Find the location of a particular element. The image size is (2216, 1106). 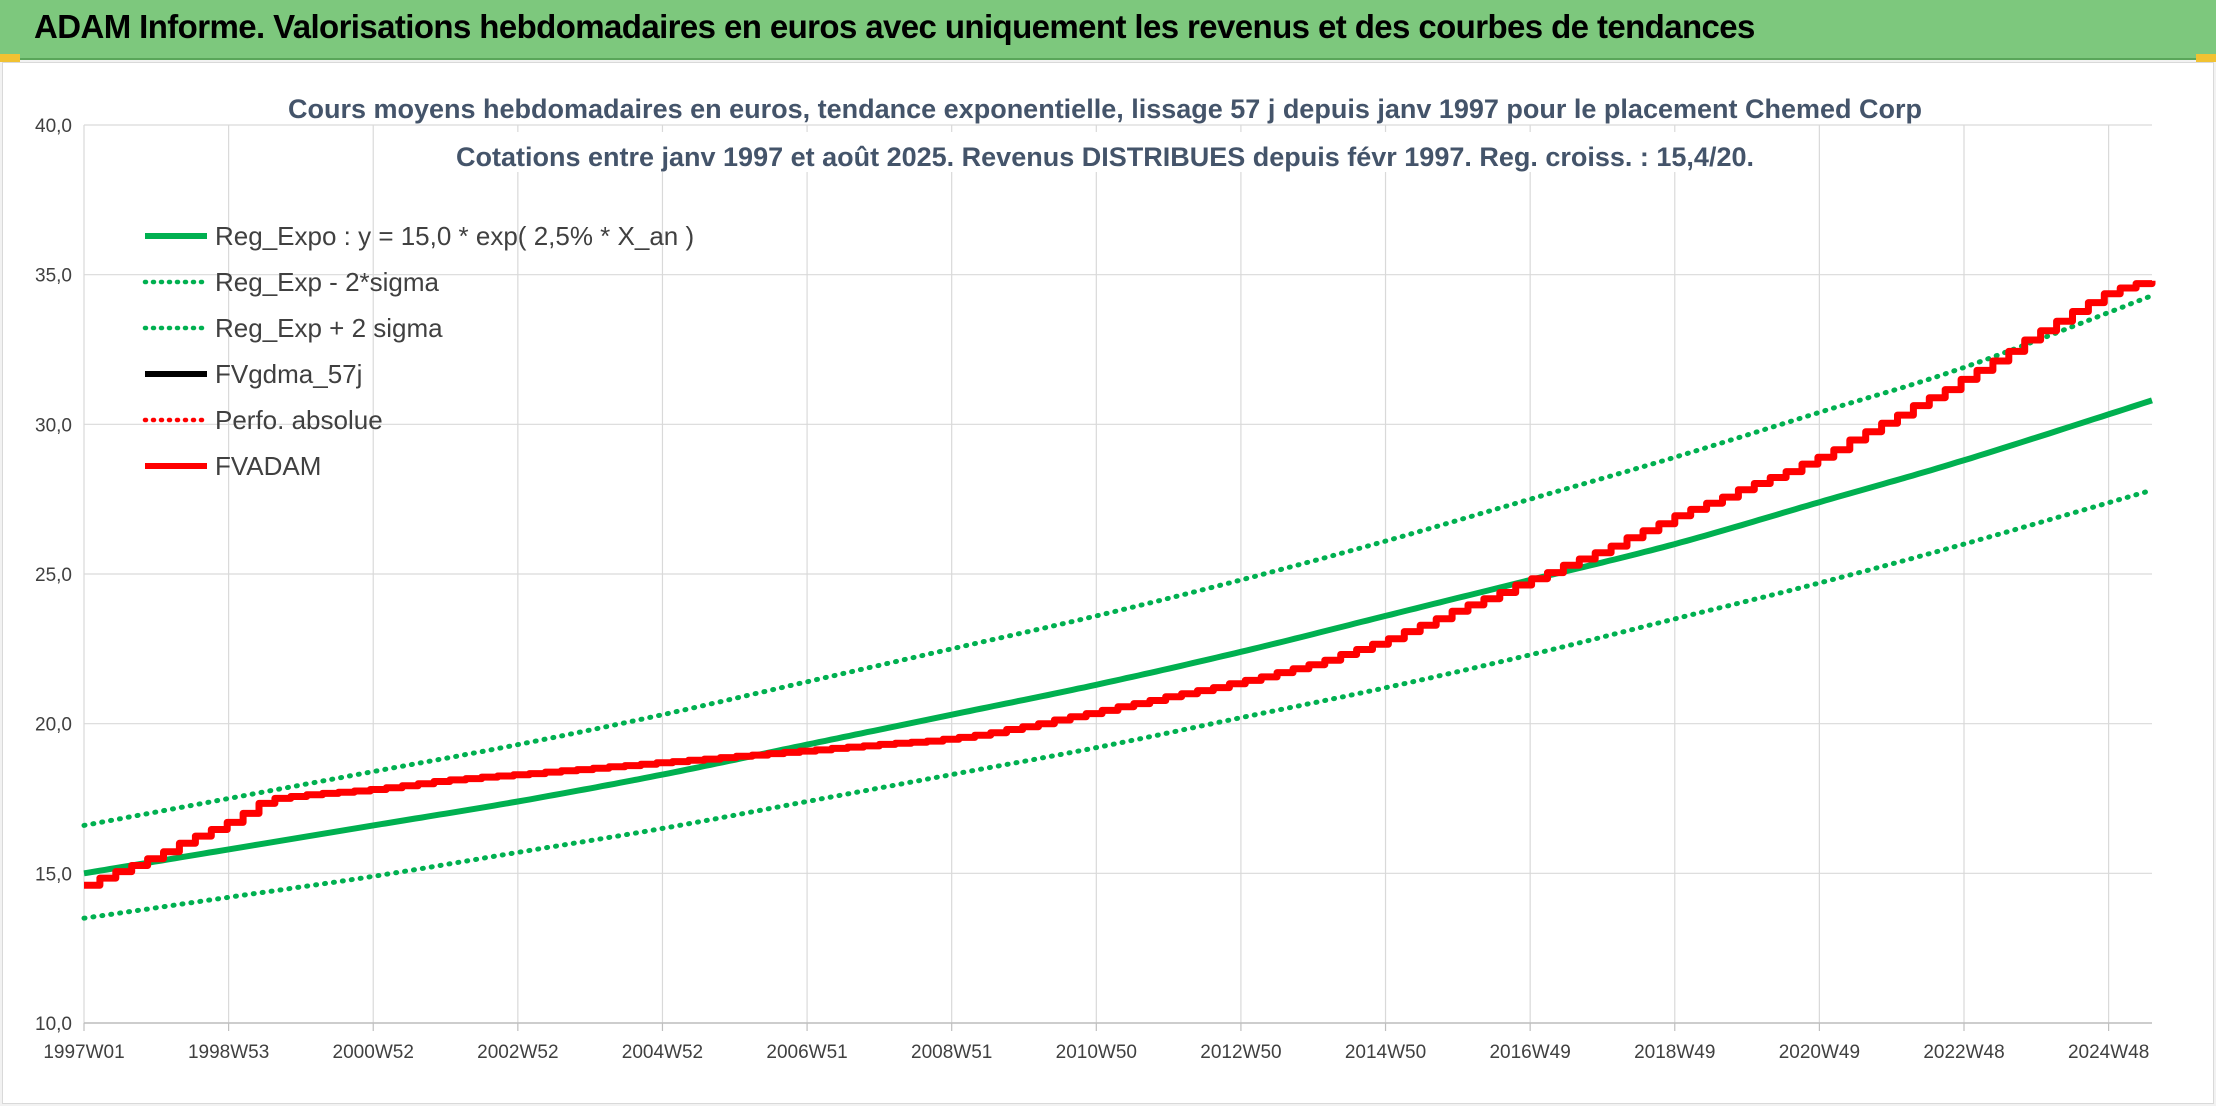

legend-label: Reg_Exp + 2 sigma is located at coordinates (329, 328).